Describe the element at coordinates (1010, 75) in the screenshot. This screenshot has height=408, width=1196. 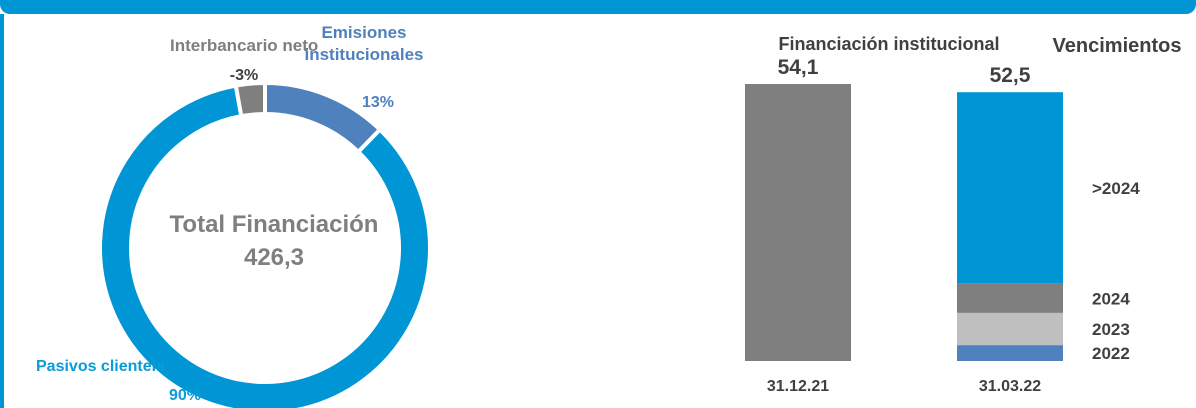
I see `bar-total-label: 52,5` at that location.